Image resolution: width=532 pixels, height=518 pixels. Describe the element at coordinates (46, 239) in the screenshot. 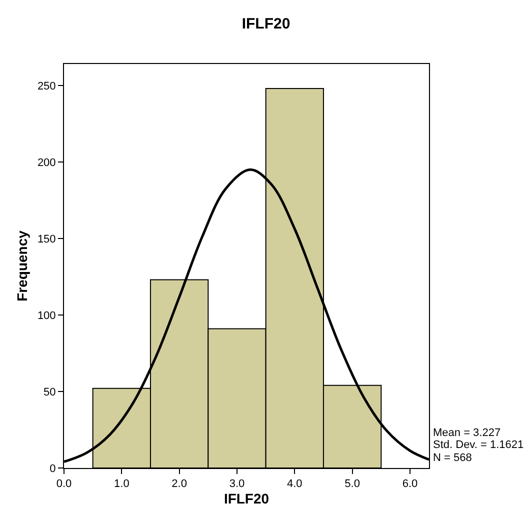

I see `y-tick-label: 150` at that location.